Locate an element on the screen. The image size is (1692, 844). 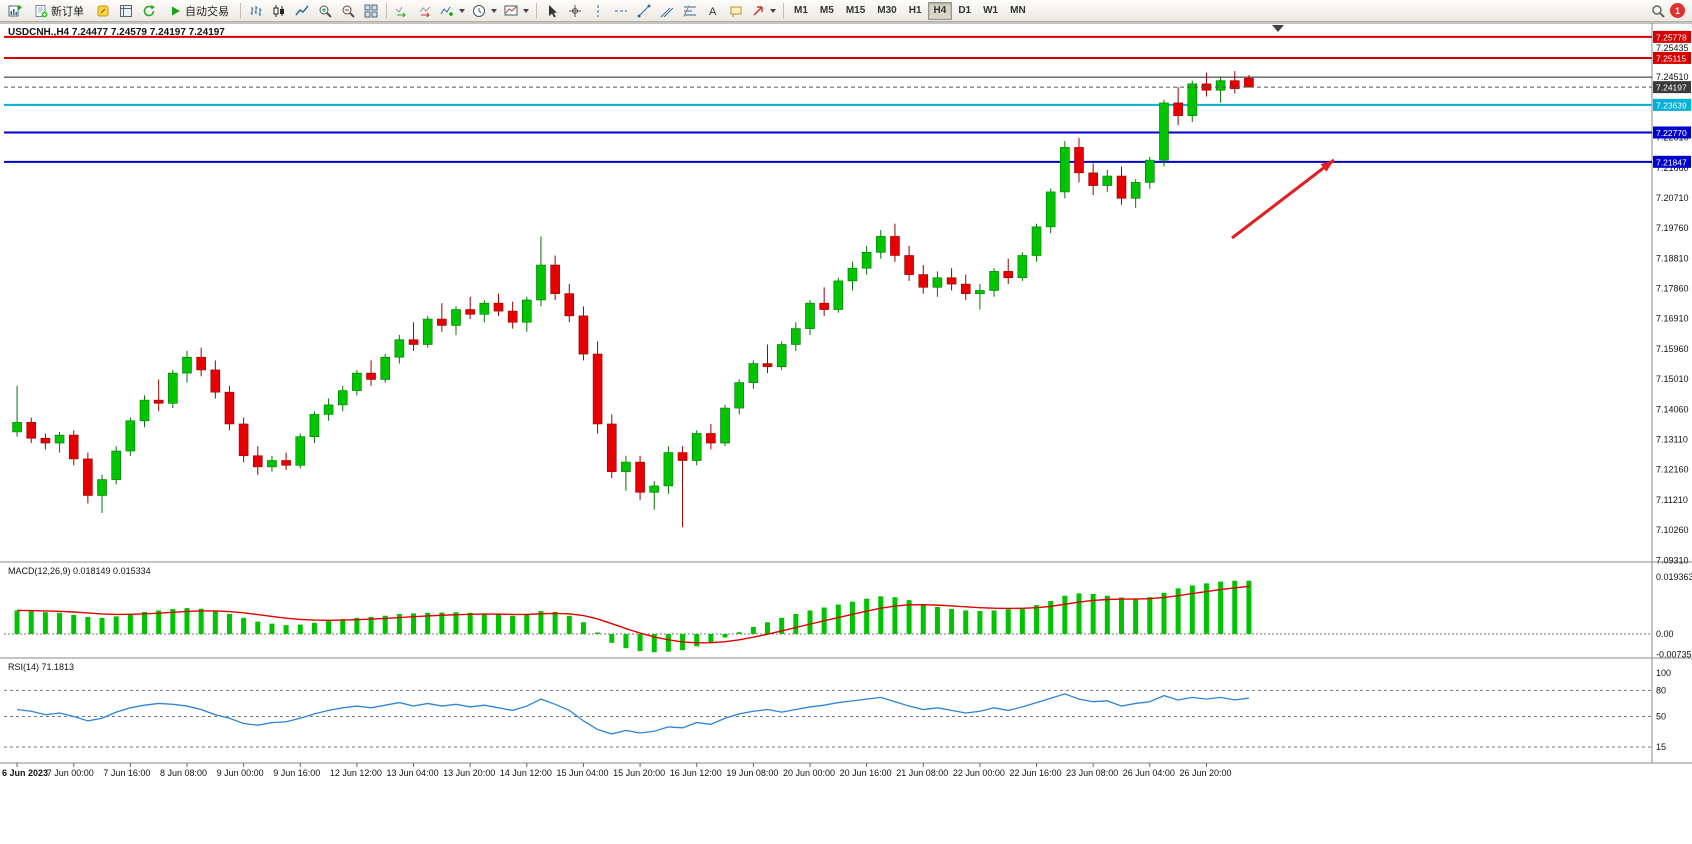
search-icon is located at coordinates (1658, 11).